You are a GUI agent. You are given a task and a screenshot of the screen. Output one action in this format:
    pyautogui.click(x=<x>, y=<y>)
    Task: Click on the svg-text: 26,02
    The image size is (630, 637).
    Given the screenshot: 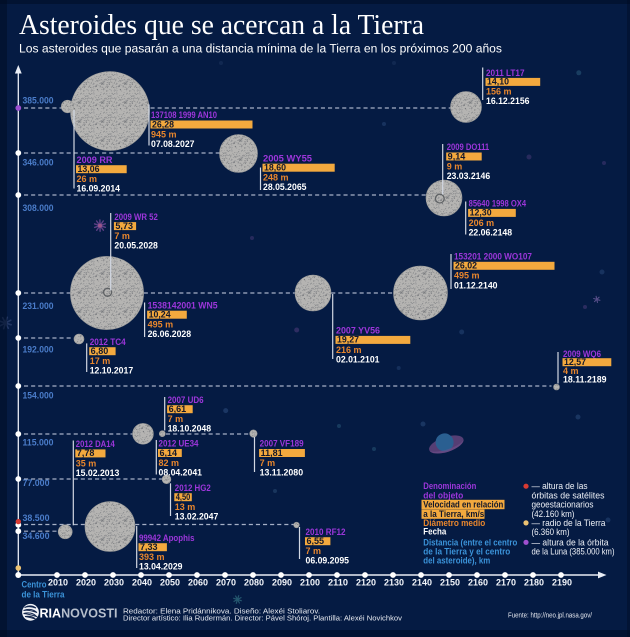 What is the action you would take?
    pyautogui.click(x=466, y=266)
    